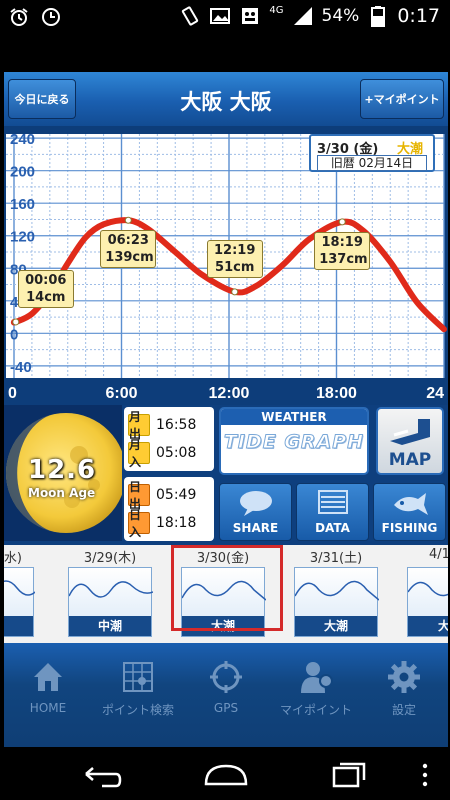 This screenshot has width=450, height=800. What do you see at coordinates (22, 172) in the screenshot?
I see `y-tick-label: 200` at bounding box center [22, 172].